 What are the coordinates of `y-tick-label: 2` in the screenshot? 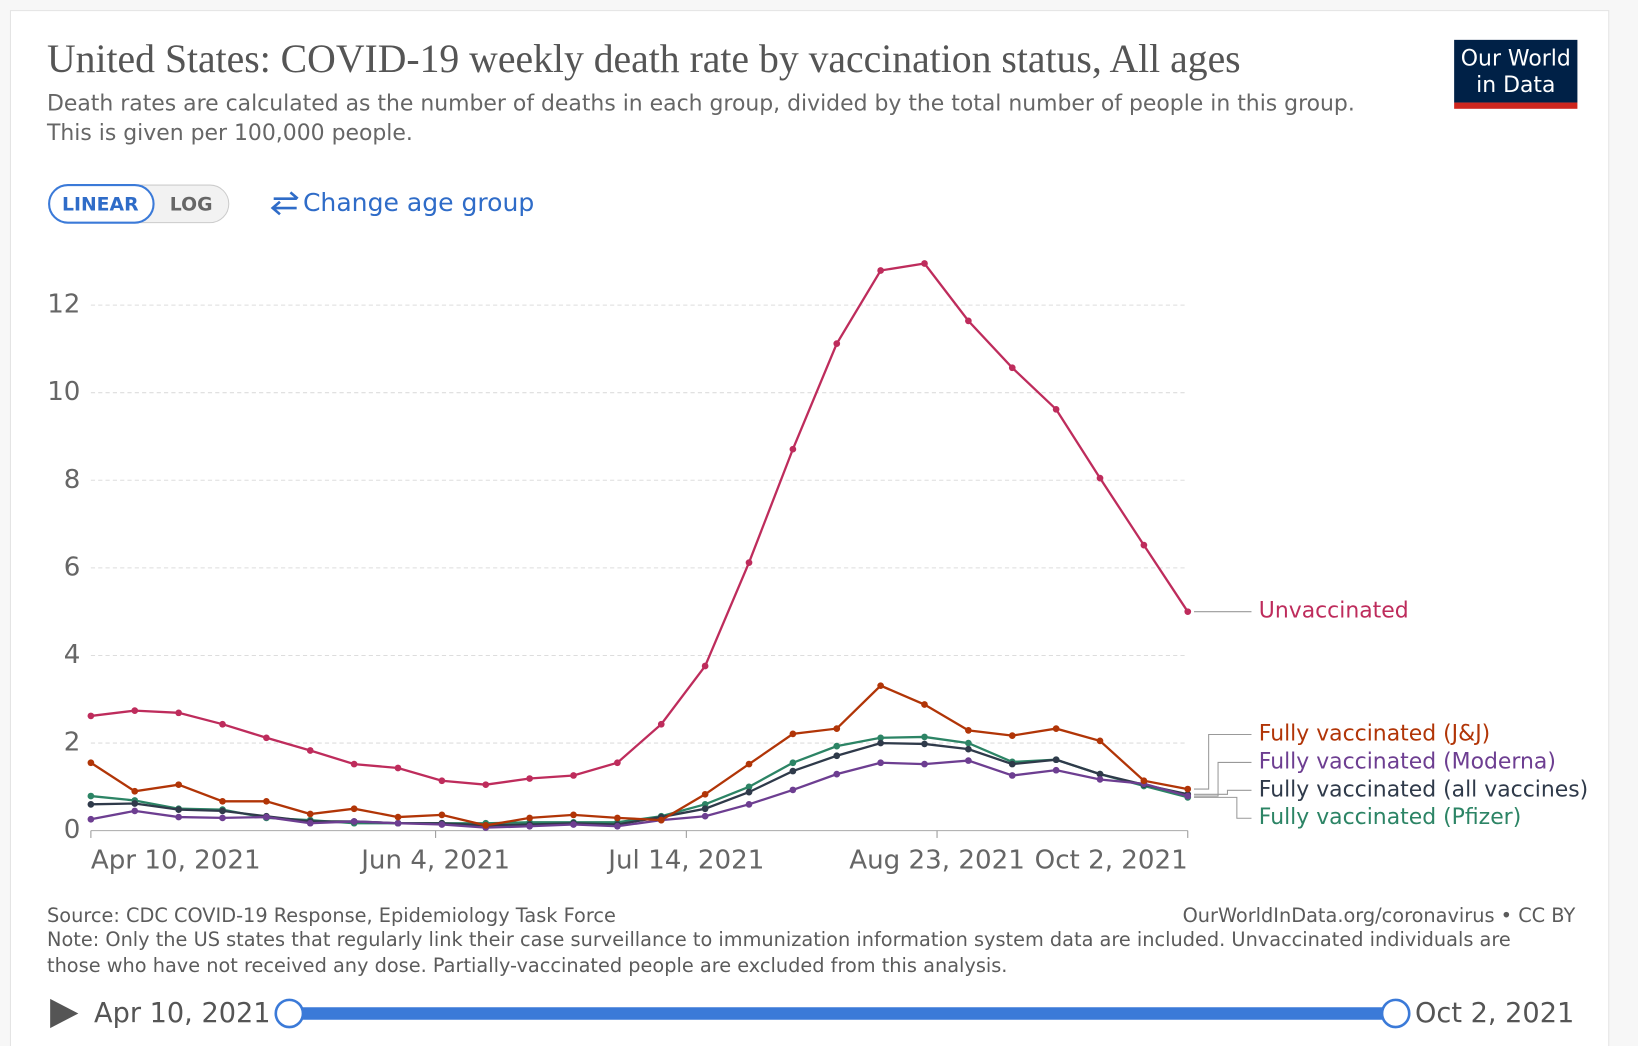 It's located at (72, 743).